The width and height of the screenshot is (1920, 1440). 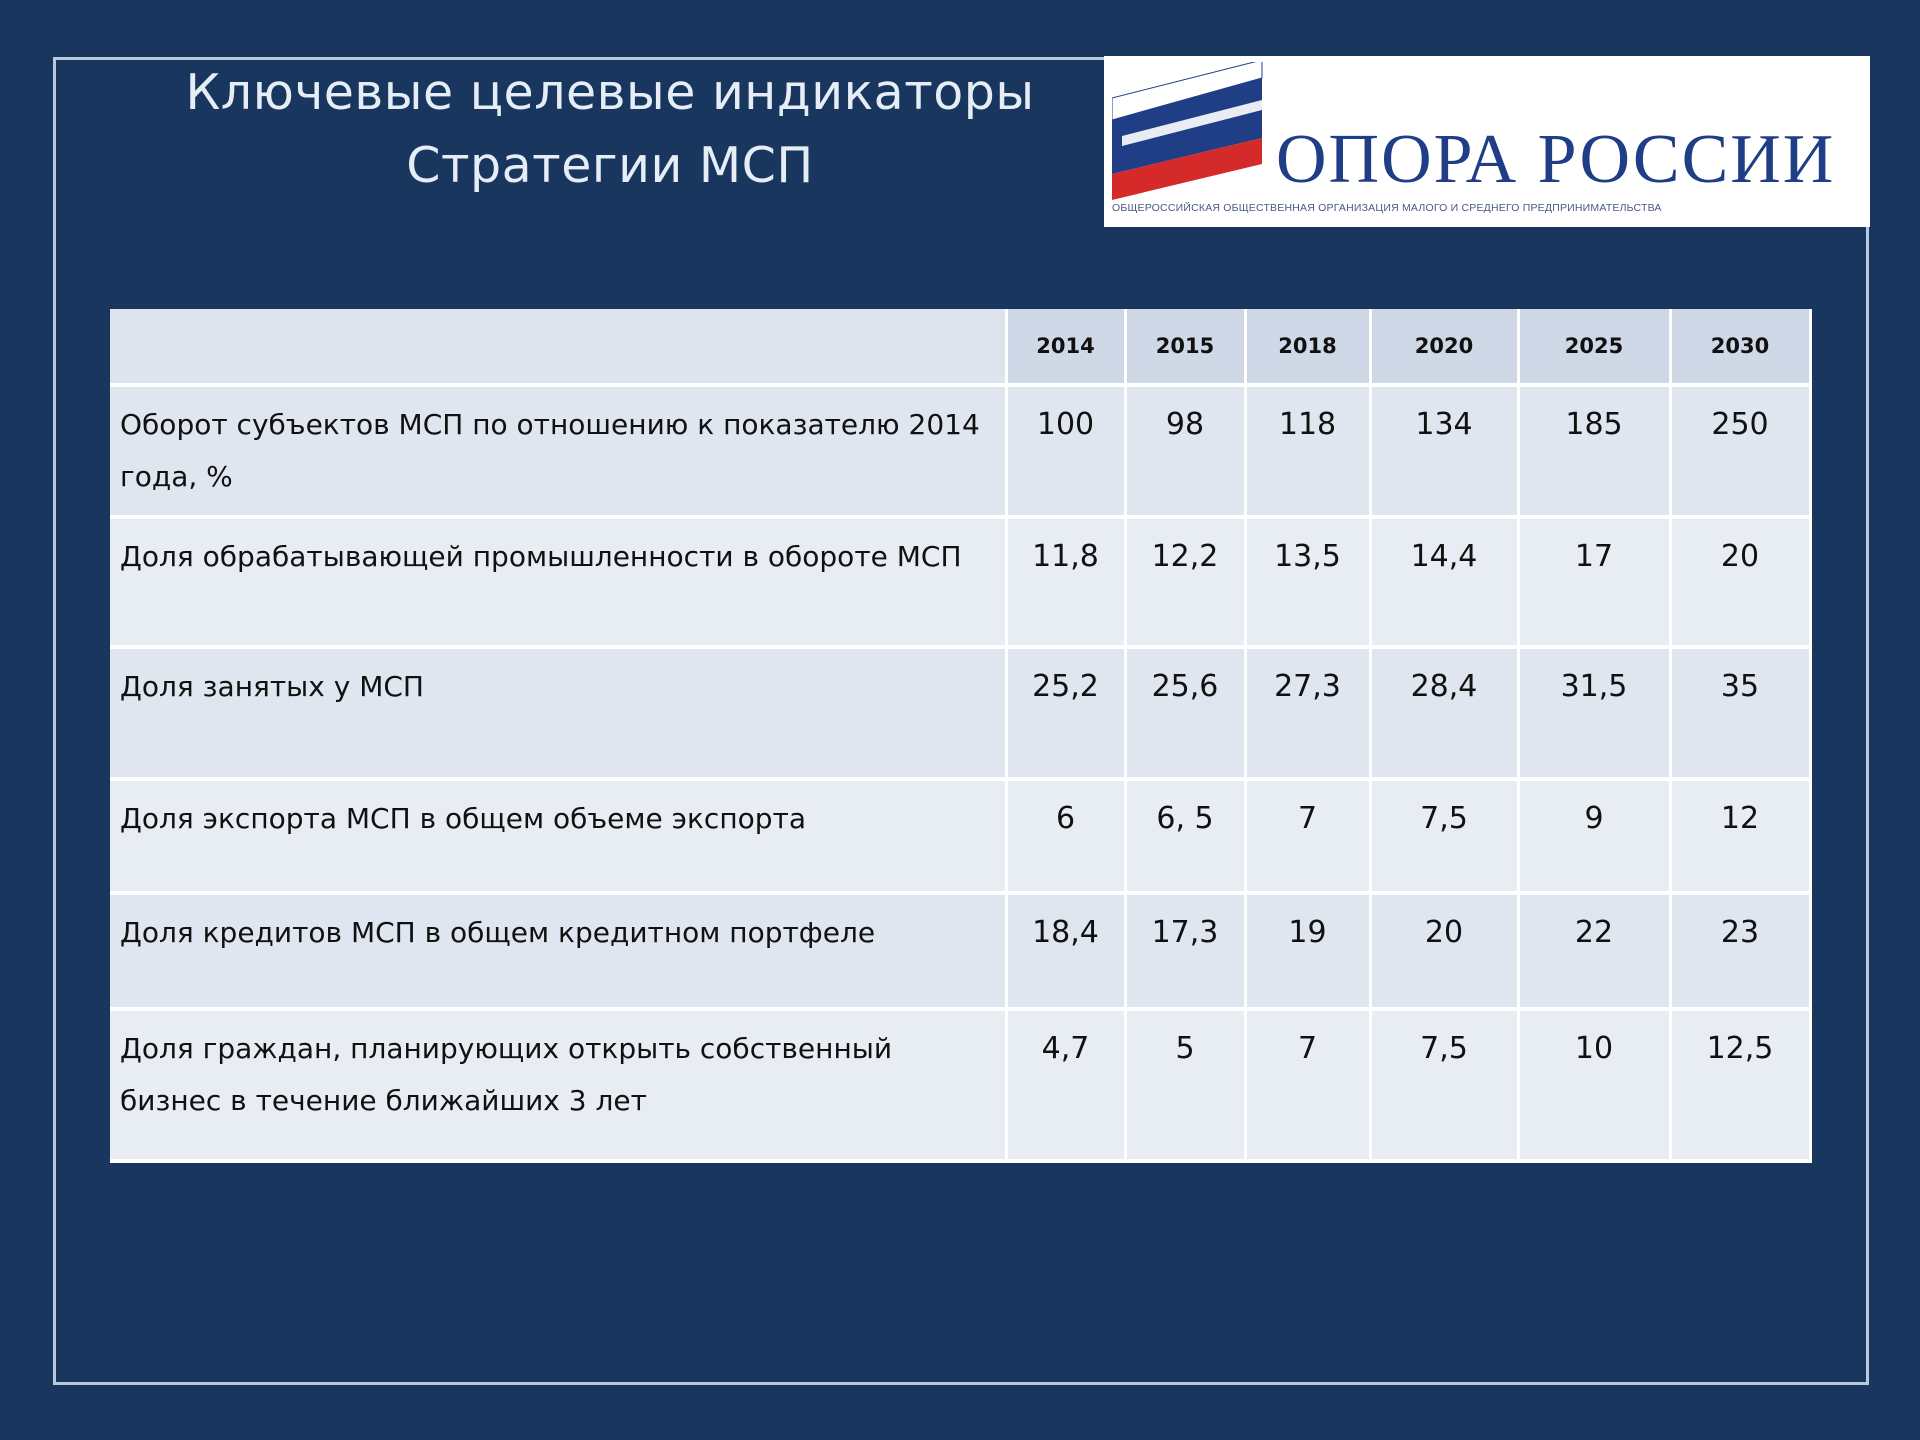 What do you see at coordinates (1186, 714) in the screenshot?
I see `row-value: 25,6` at bounding box center [1186, 714].